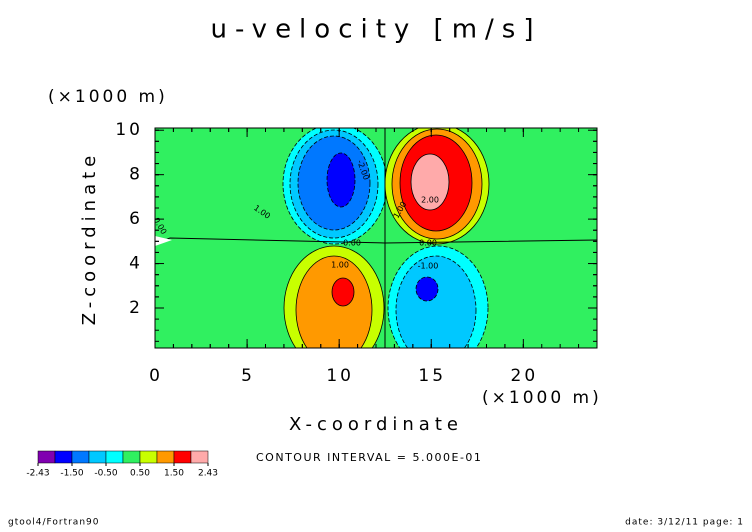  I want to click on y-tick-label: 4, so click(136, 264).